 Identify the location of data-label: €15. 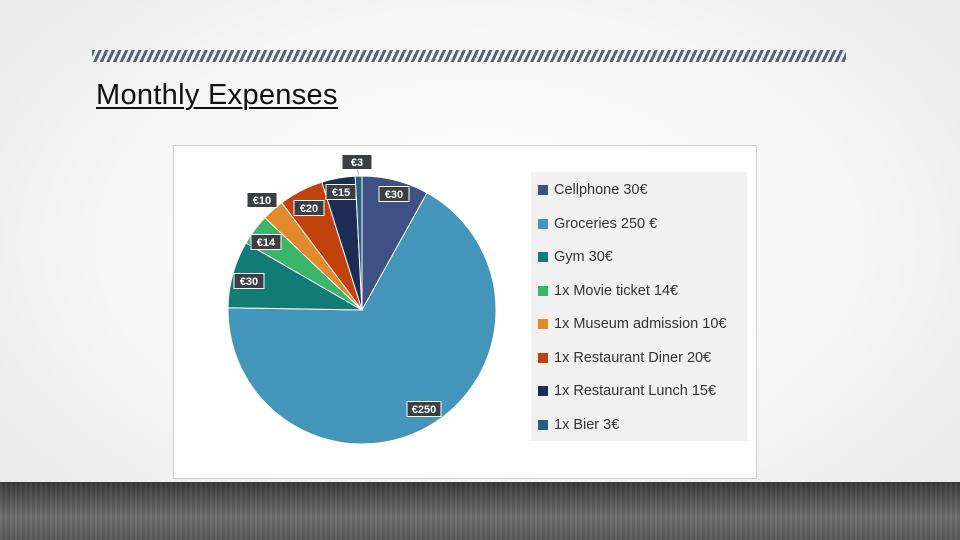
(341, 193).